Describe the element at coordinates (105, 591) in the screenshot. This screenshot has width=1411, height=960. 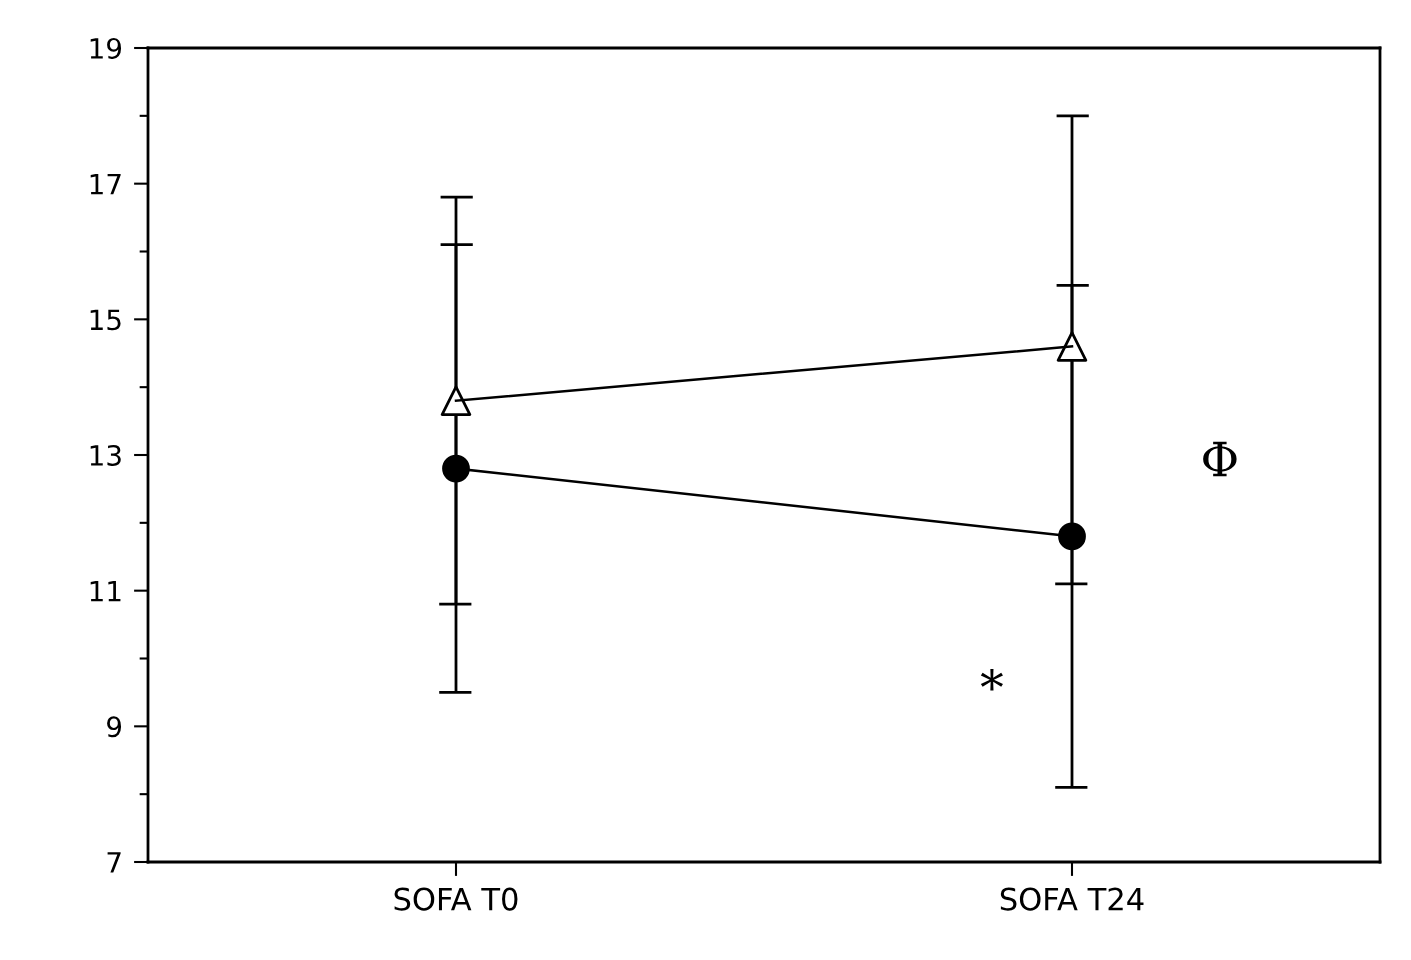
I see `y-tick-label: 11` at that location.